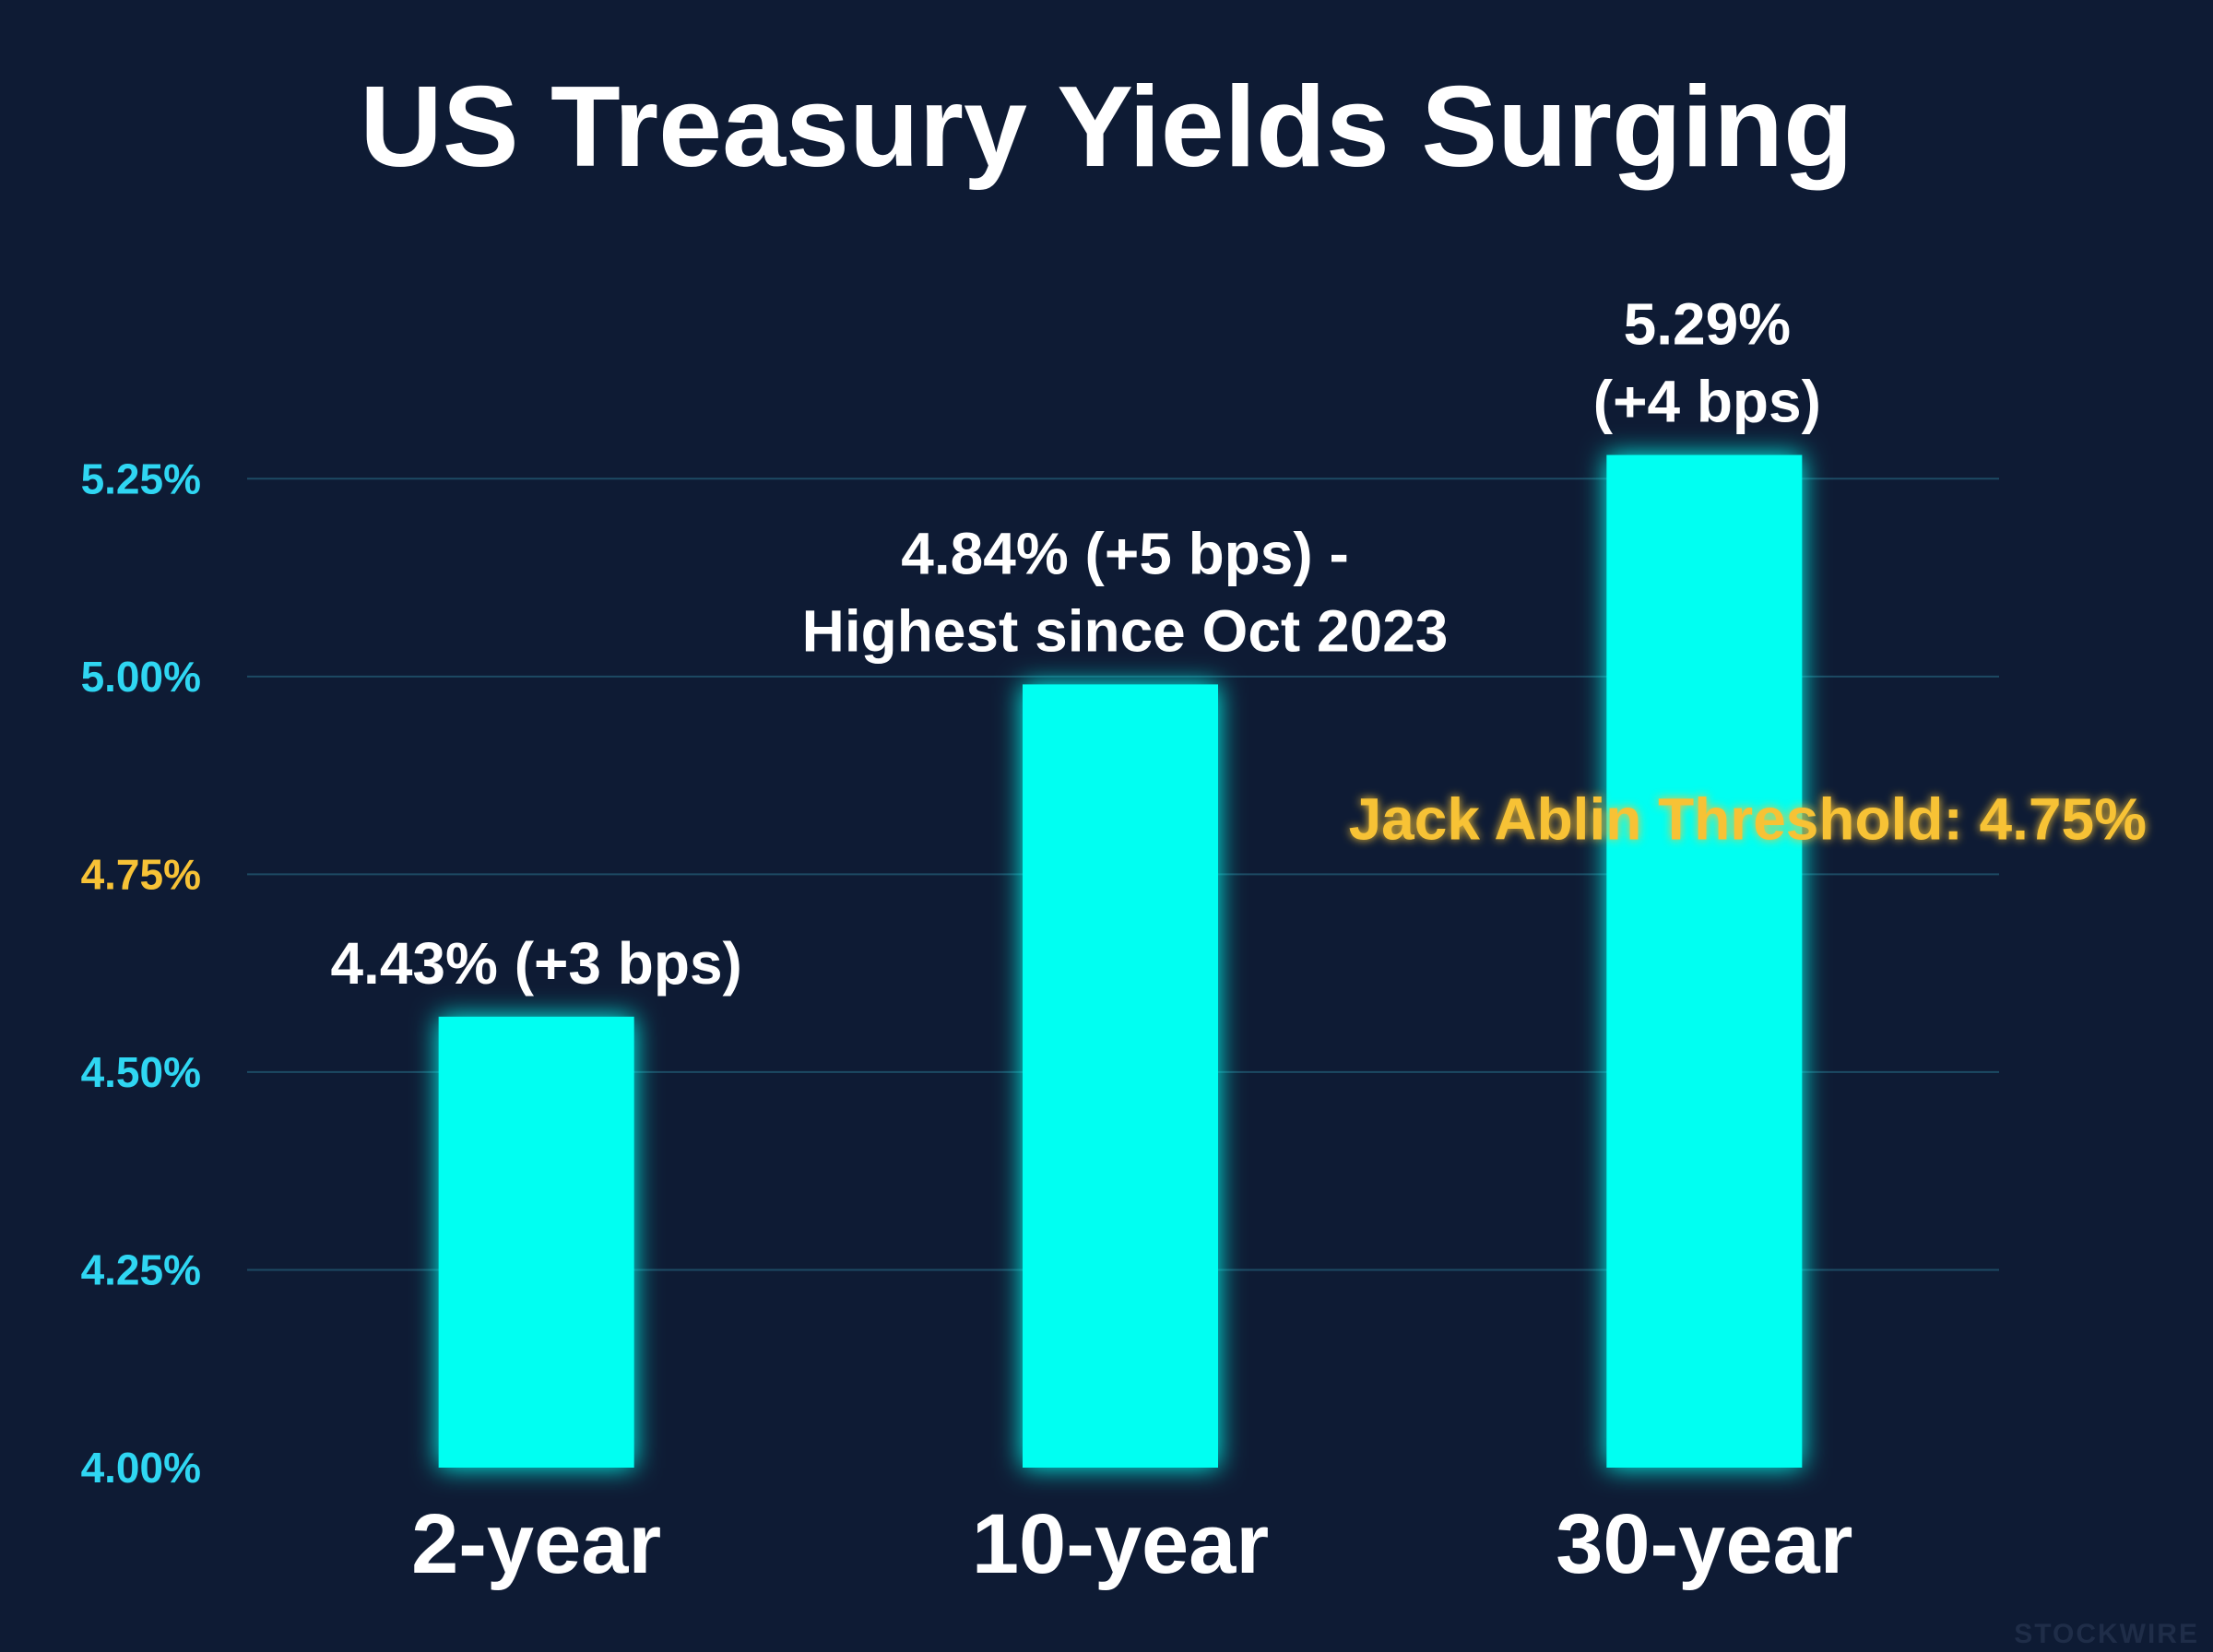 This screenshot has width=2213, height=1652. Describe the element at coordinates (141, 1269) in the screenshot. I see `y-tick-label: 4.25%` at that location.